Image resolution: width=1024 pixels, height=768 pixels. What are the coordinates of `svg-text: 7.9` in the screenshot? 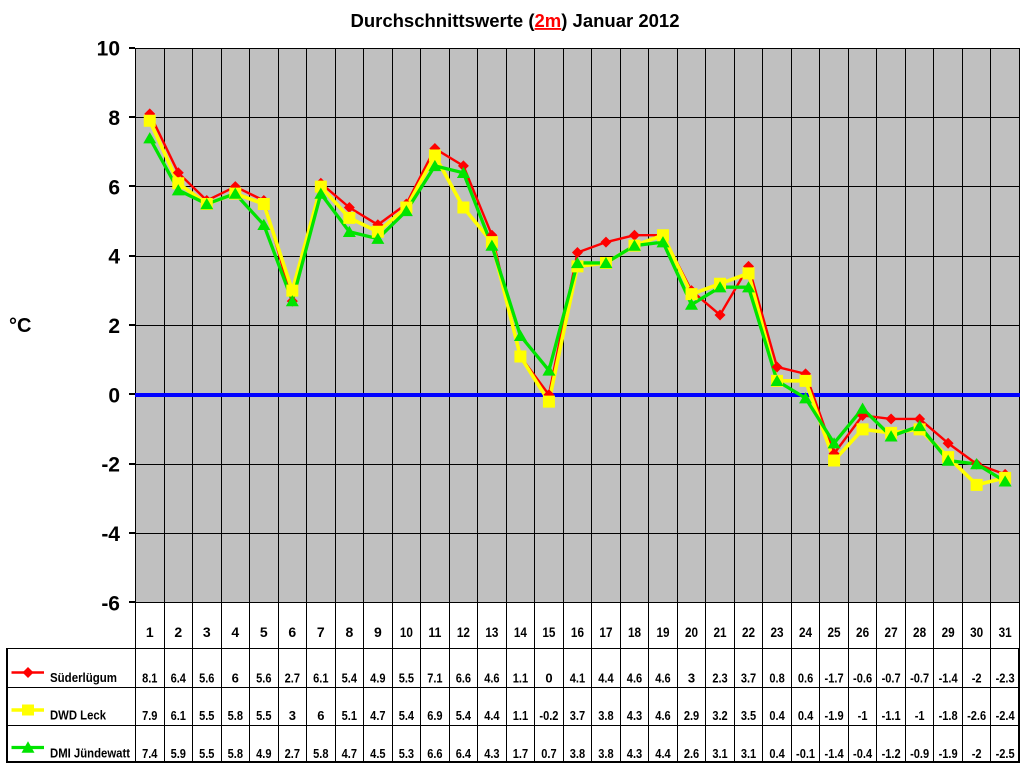 It's located at (149, 715).